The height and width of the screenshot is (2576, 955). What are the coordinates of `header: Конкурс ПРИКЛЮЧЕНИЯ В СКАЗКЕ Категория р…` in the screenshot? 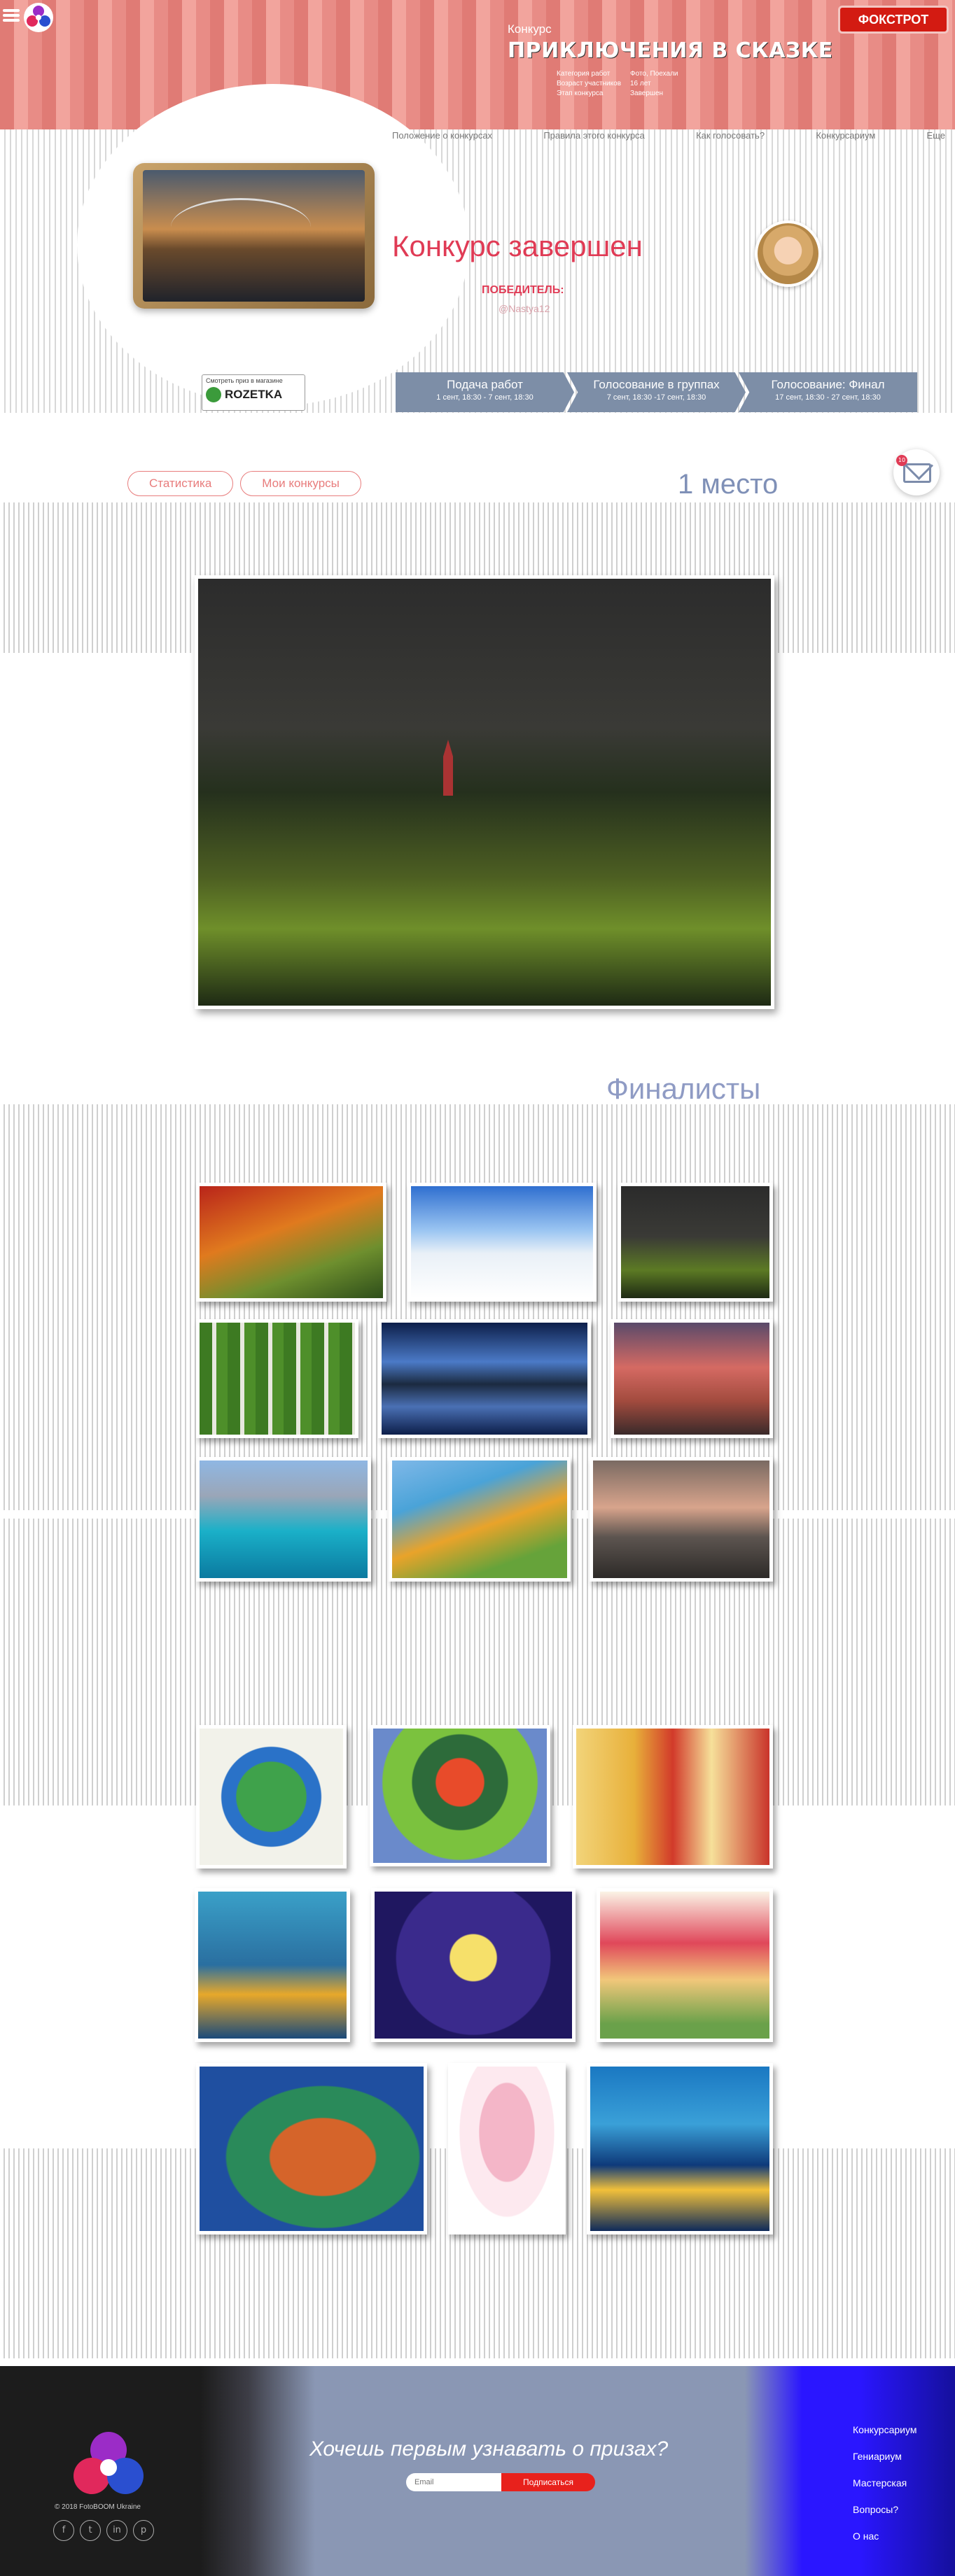 It's located at (478, 64).